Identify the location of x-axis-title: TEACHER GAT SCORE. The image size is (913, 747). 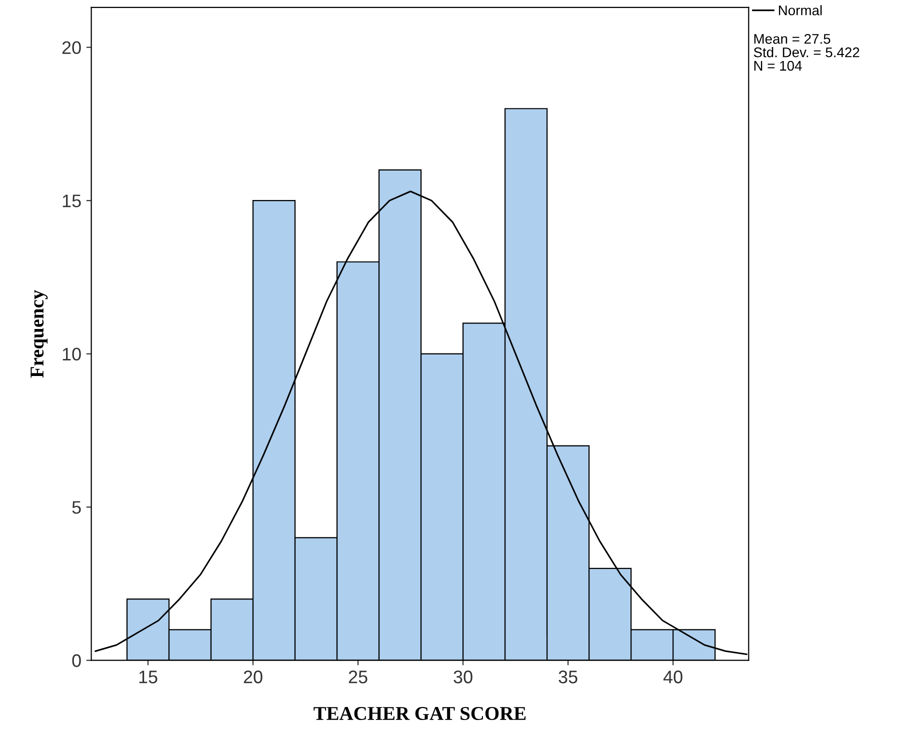
(420, 713).